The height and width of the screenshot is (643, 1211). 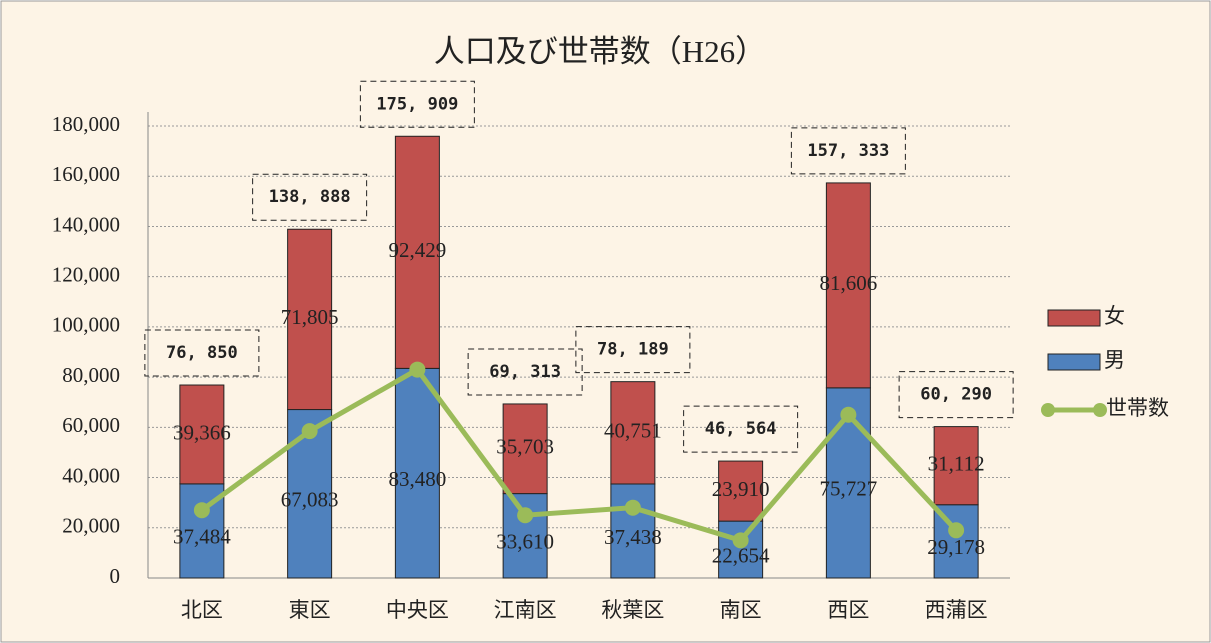 What do you see at coordinates (418, 479) in the screenshot?
I see `data-label: 83,480` at bounding box center [418, 479].